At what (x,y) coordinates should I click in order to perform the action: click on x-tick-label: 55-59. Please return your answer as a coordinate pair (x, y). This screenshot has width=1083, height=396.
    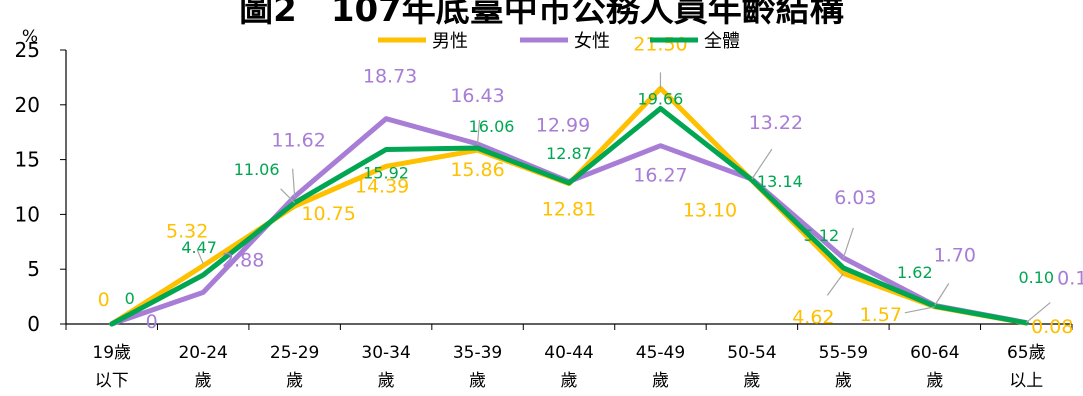
    Looking at the image, I should click on (843, 353).